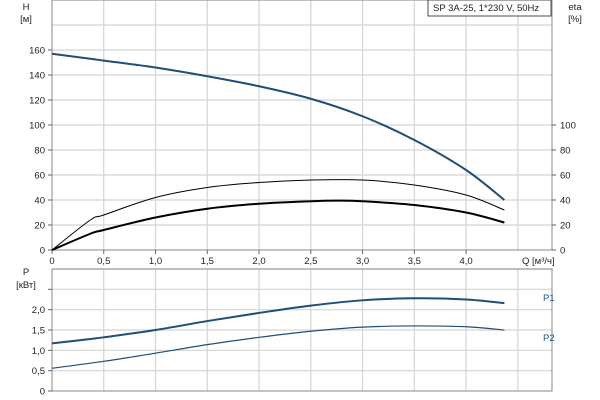 Image resolution: width=600 pixels, height=400 pixels. I want to click on y2-axis-label: eta, so click(575, 7).